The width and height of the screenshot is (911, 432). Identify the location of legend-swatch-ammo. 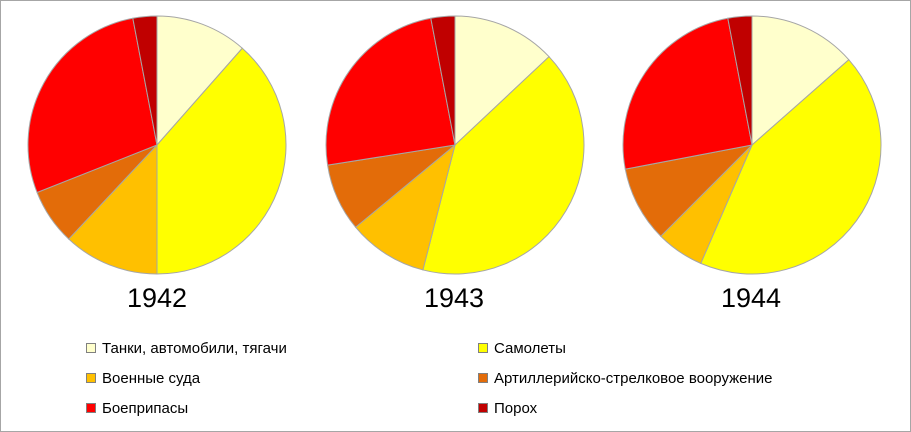
(91, 408).